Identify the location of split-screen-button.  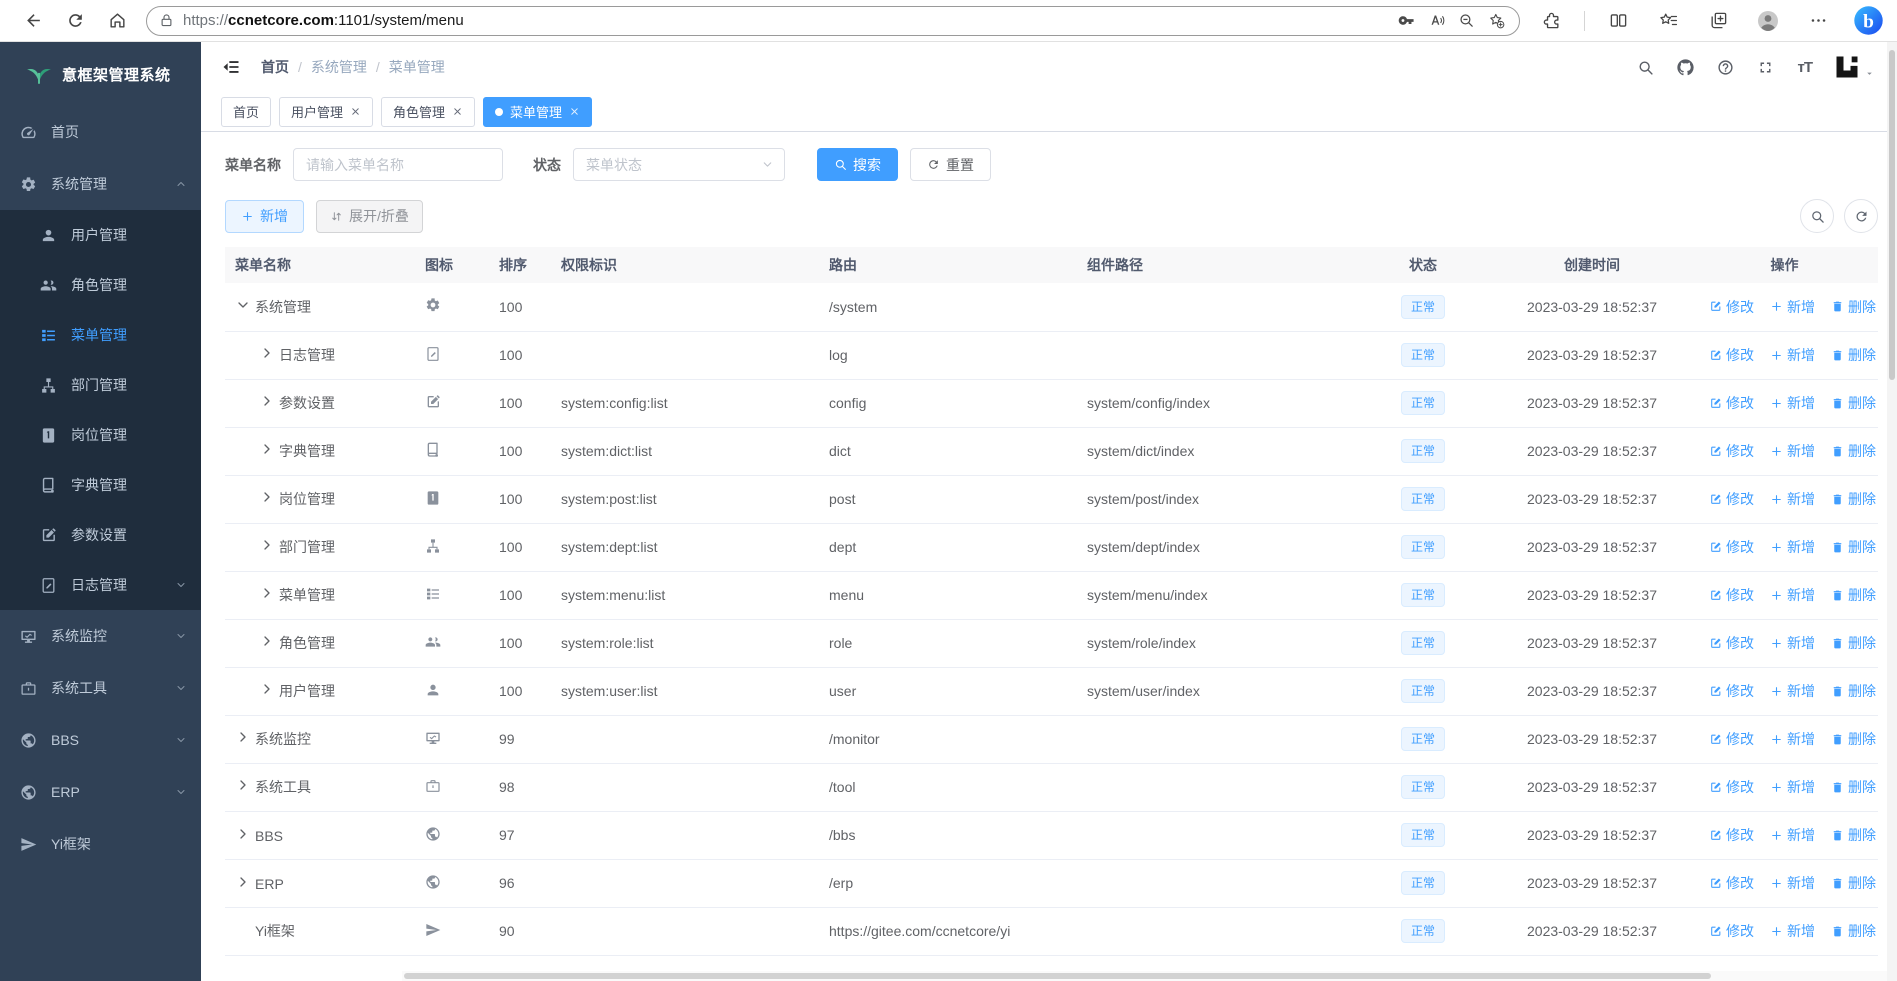
(1618, 21).